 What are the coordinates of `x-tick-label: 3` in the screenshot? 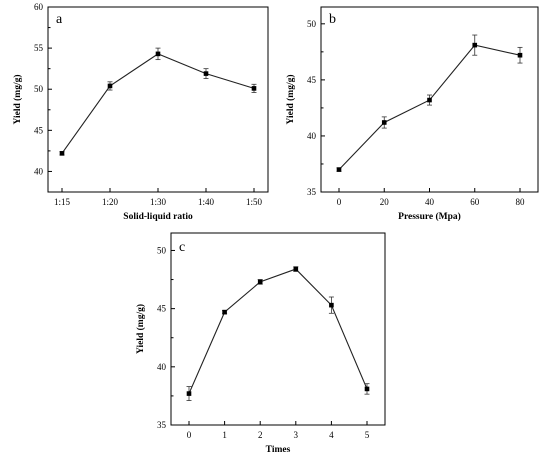 It's located at (296, 435).